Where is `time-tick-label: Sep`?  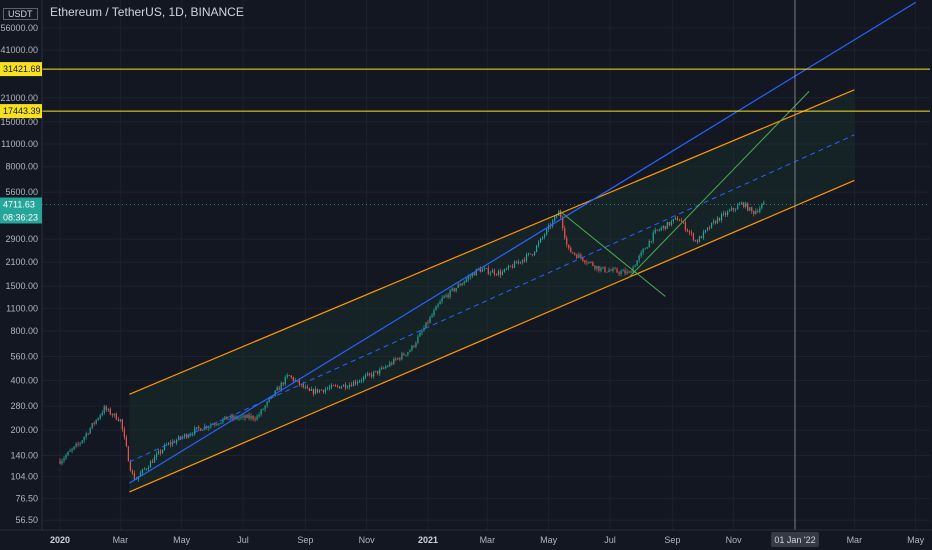 time-tick-label: Sep is located at coordinates (672, 540).